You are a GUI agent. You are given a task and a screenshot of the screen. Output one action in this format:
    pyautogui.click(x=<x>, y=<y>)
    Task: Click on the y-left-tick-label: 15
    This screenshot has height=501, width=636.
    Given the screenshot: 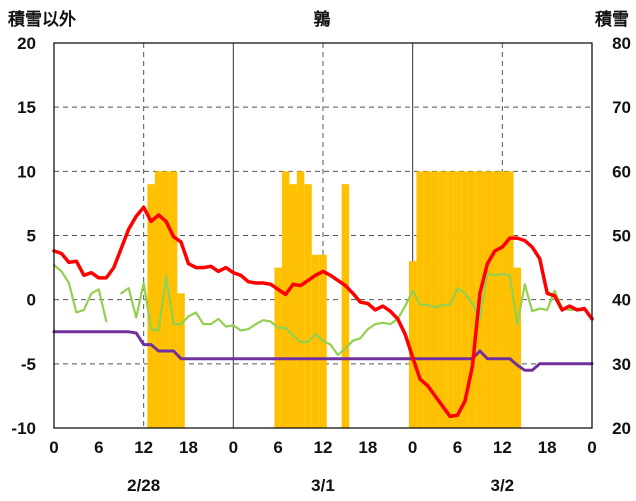 What is the action you would take?
    pyautogui.click(x=26, y=107)
    